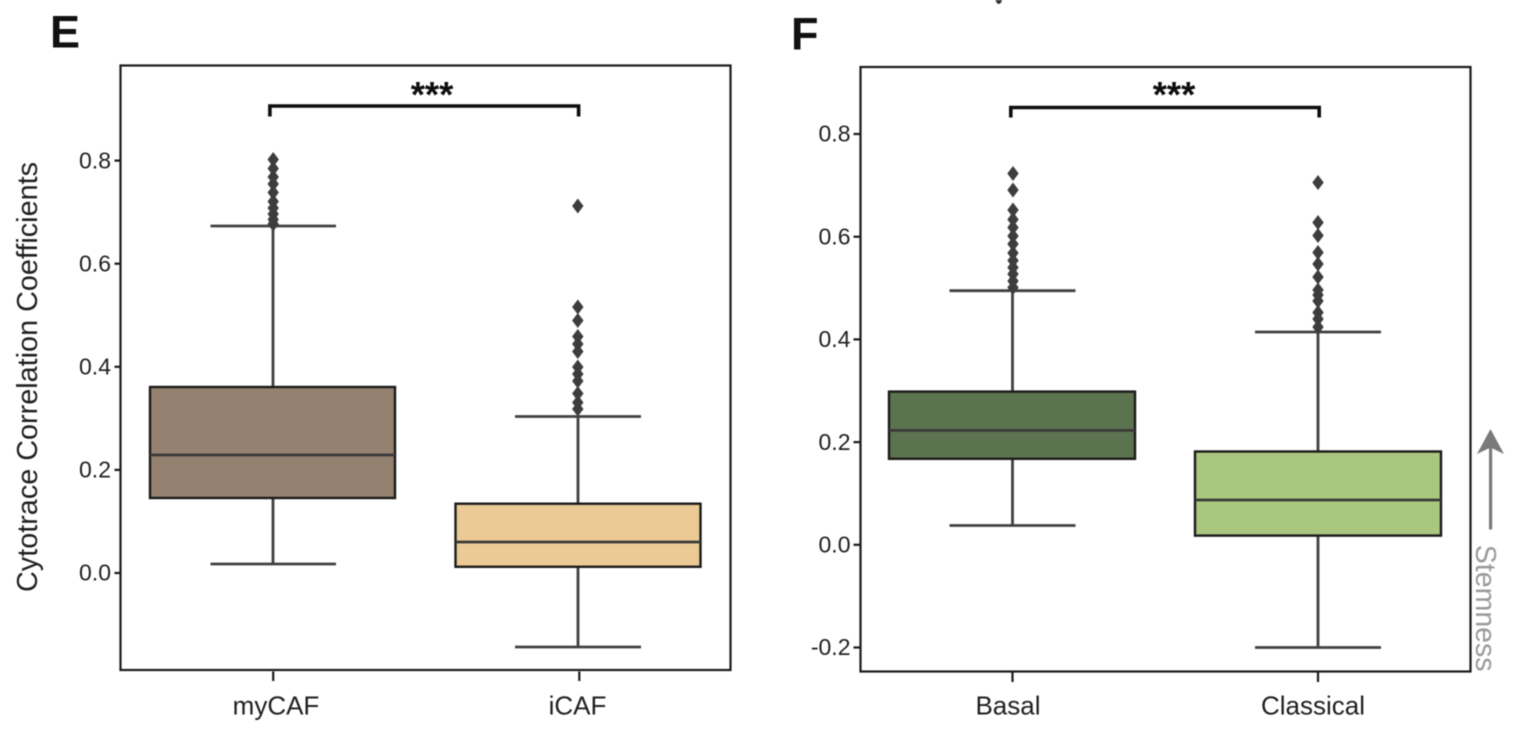 The height and width of the screenshot is (747, 1520). Describe the element at coordinates (1485, 608) in the screenshot. I see `svg-text: Stemness` at that location.